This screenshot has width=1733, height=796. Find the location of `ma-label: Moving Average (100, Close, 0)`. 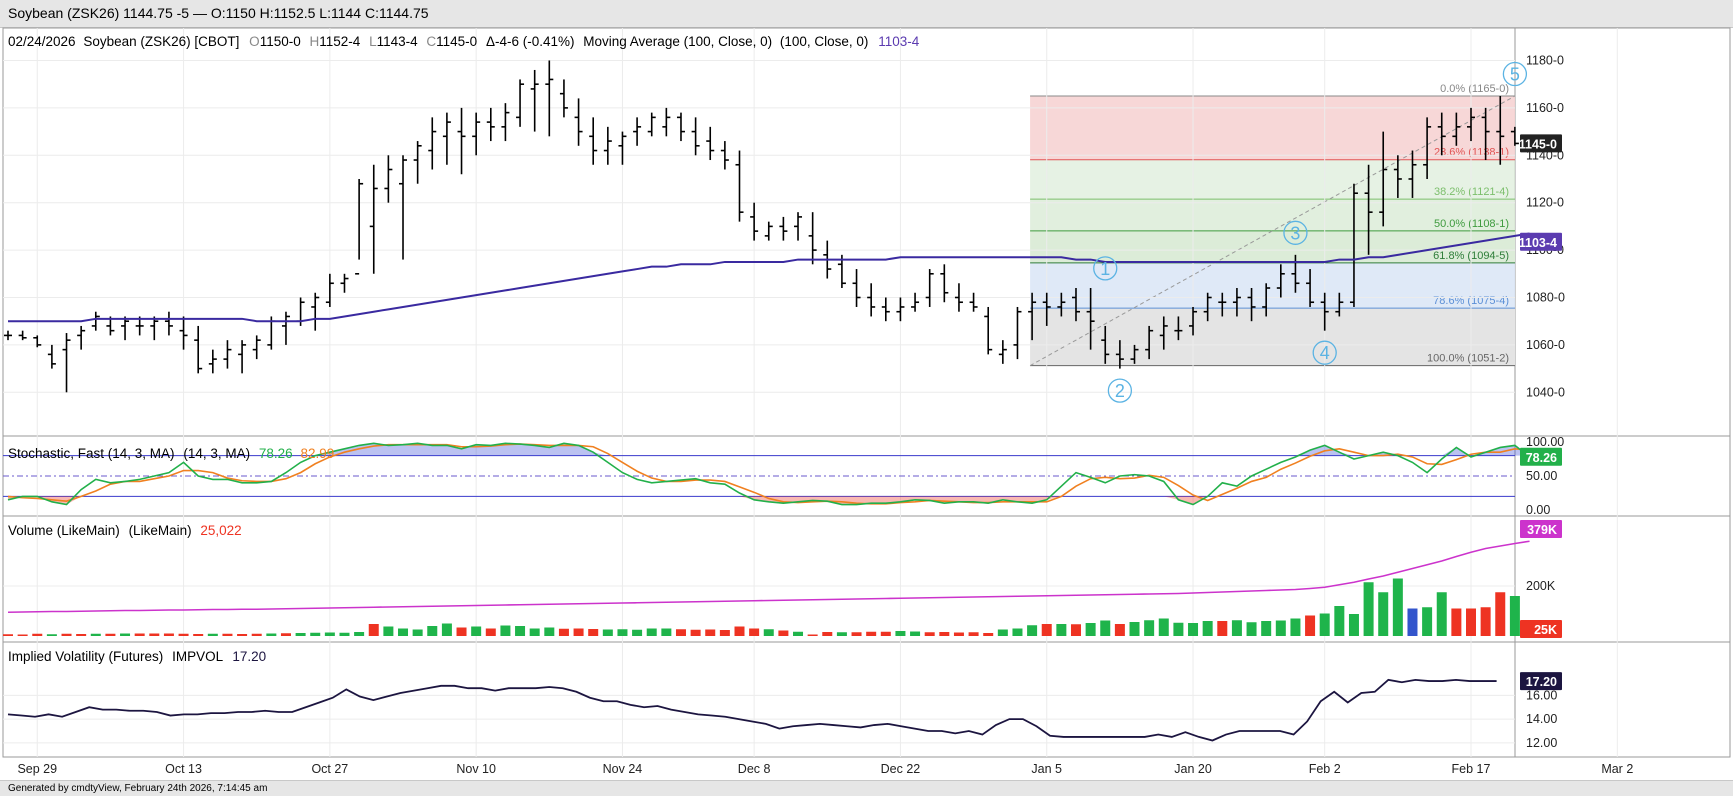

ma-label: Moving Average (100, Close, 0) is located at coordinates (677, 41).